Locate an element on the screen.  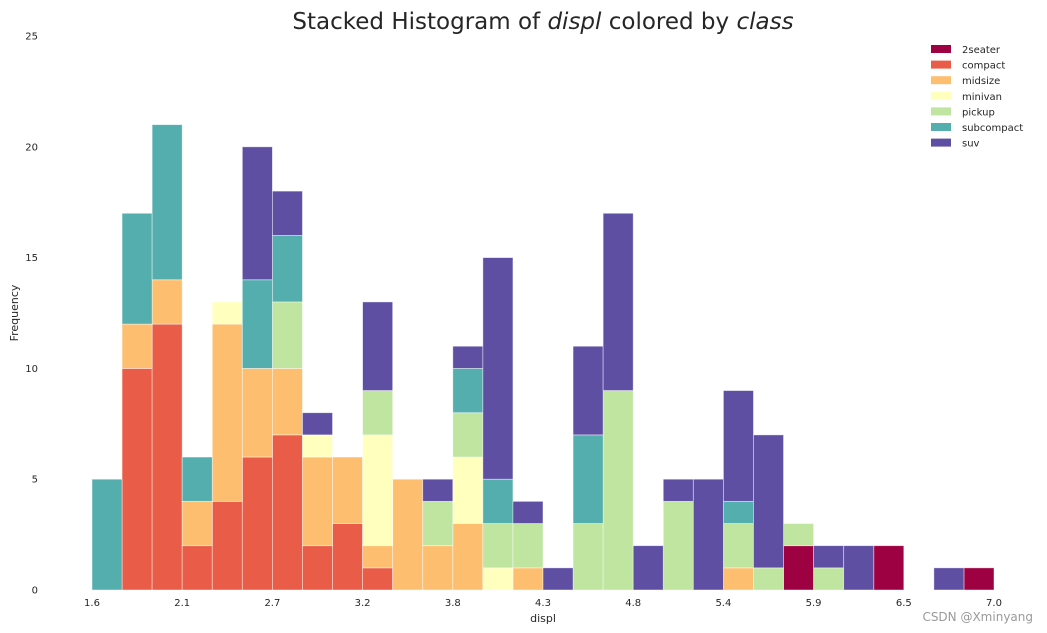
x-tick-label: 7.0 is located at coordinates (994, 603).